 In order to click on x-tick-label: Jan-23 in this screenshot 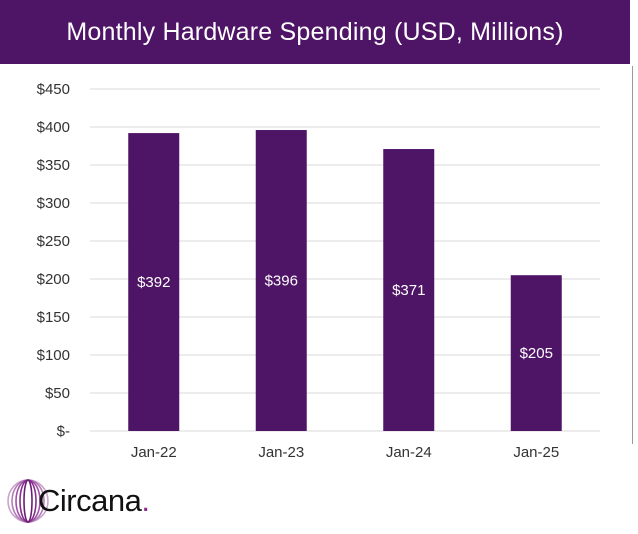, I will do `click(281, 452)`.